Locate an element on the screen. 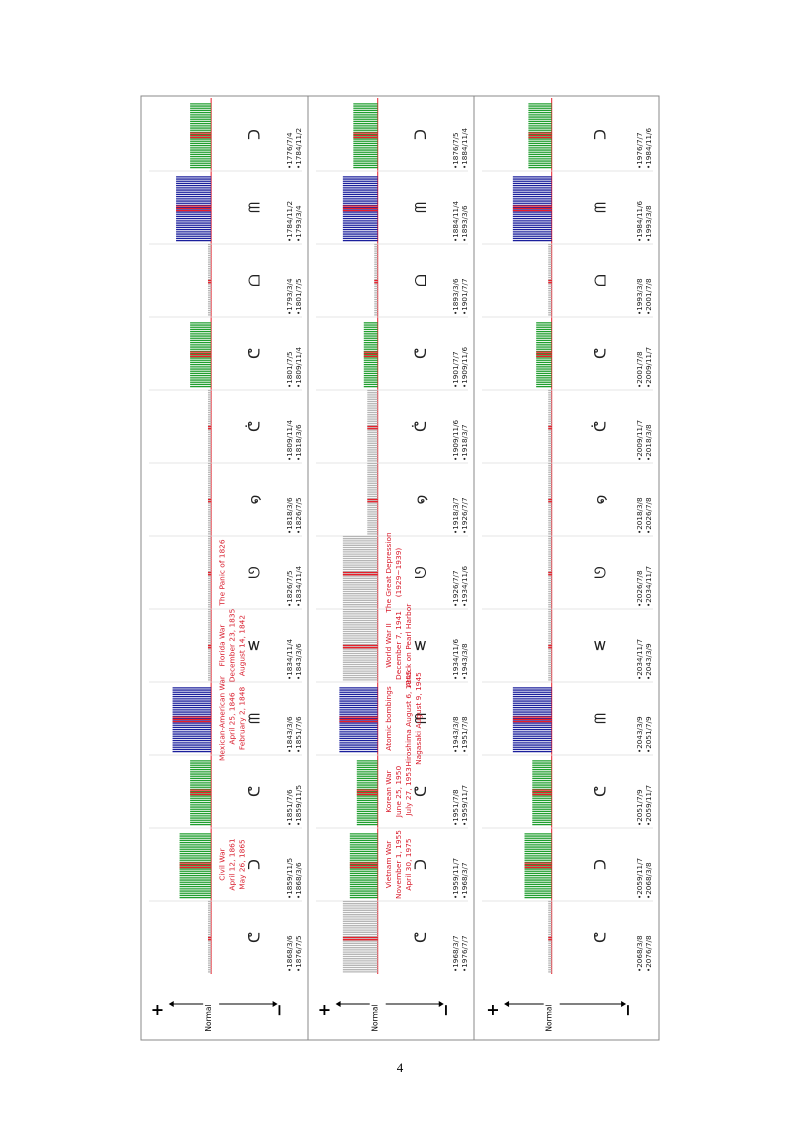  date-range-end: •2018/3/8 is located at coordinates (648, 442).